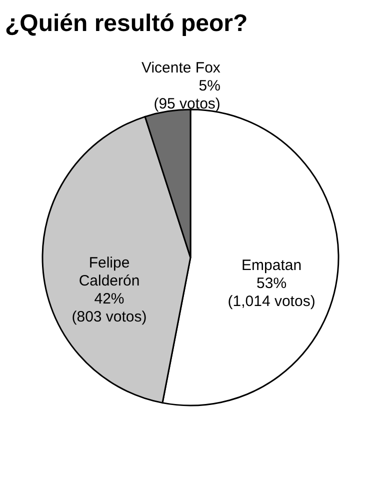 This screenshot has height=500, width=391. I want to click on data-label: 53% (1,014 votos), so click(272, 292).